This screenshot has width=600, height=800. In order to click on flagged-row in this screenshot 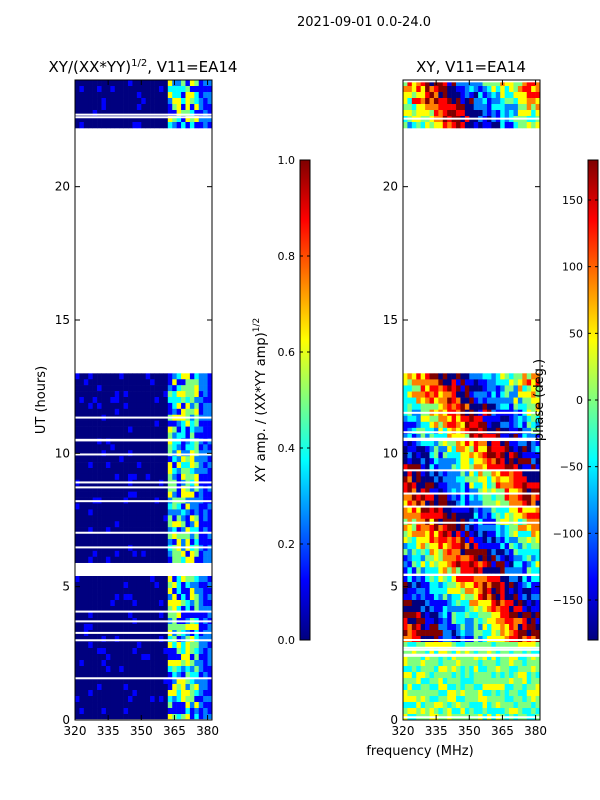, I will do `click(471, 118)`.